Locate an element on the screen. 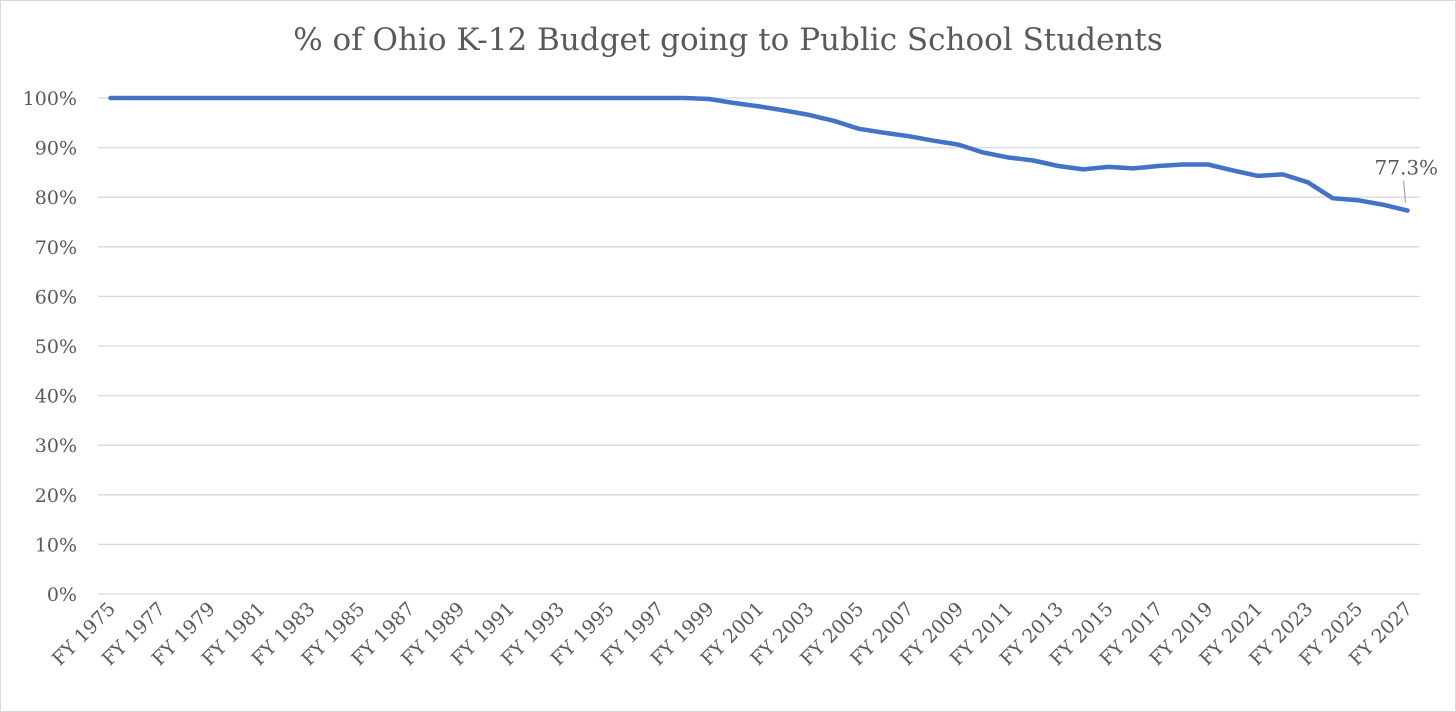 This screenshot has height=712, width=1456. y-tick-label: 0% is located at coordinates (62, 595).